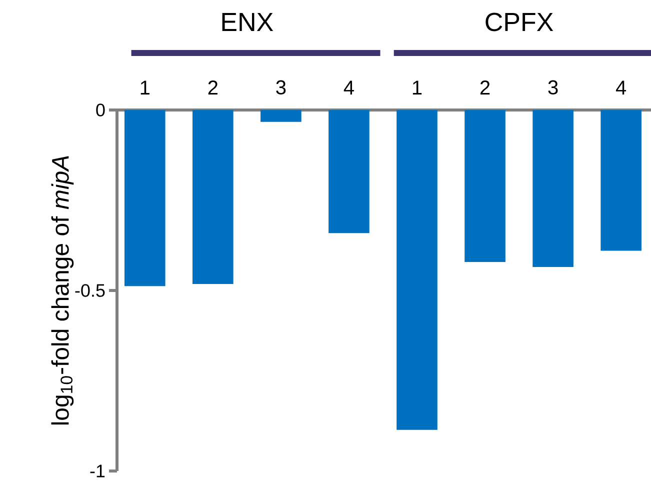 This screenshot has width=651, height=489. Describe the element at coordinates (100, 110) in the screenshot. I see `y-tick-label: 0` at that location.